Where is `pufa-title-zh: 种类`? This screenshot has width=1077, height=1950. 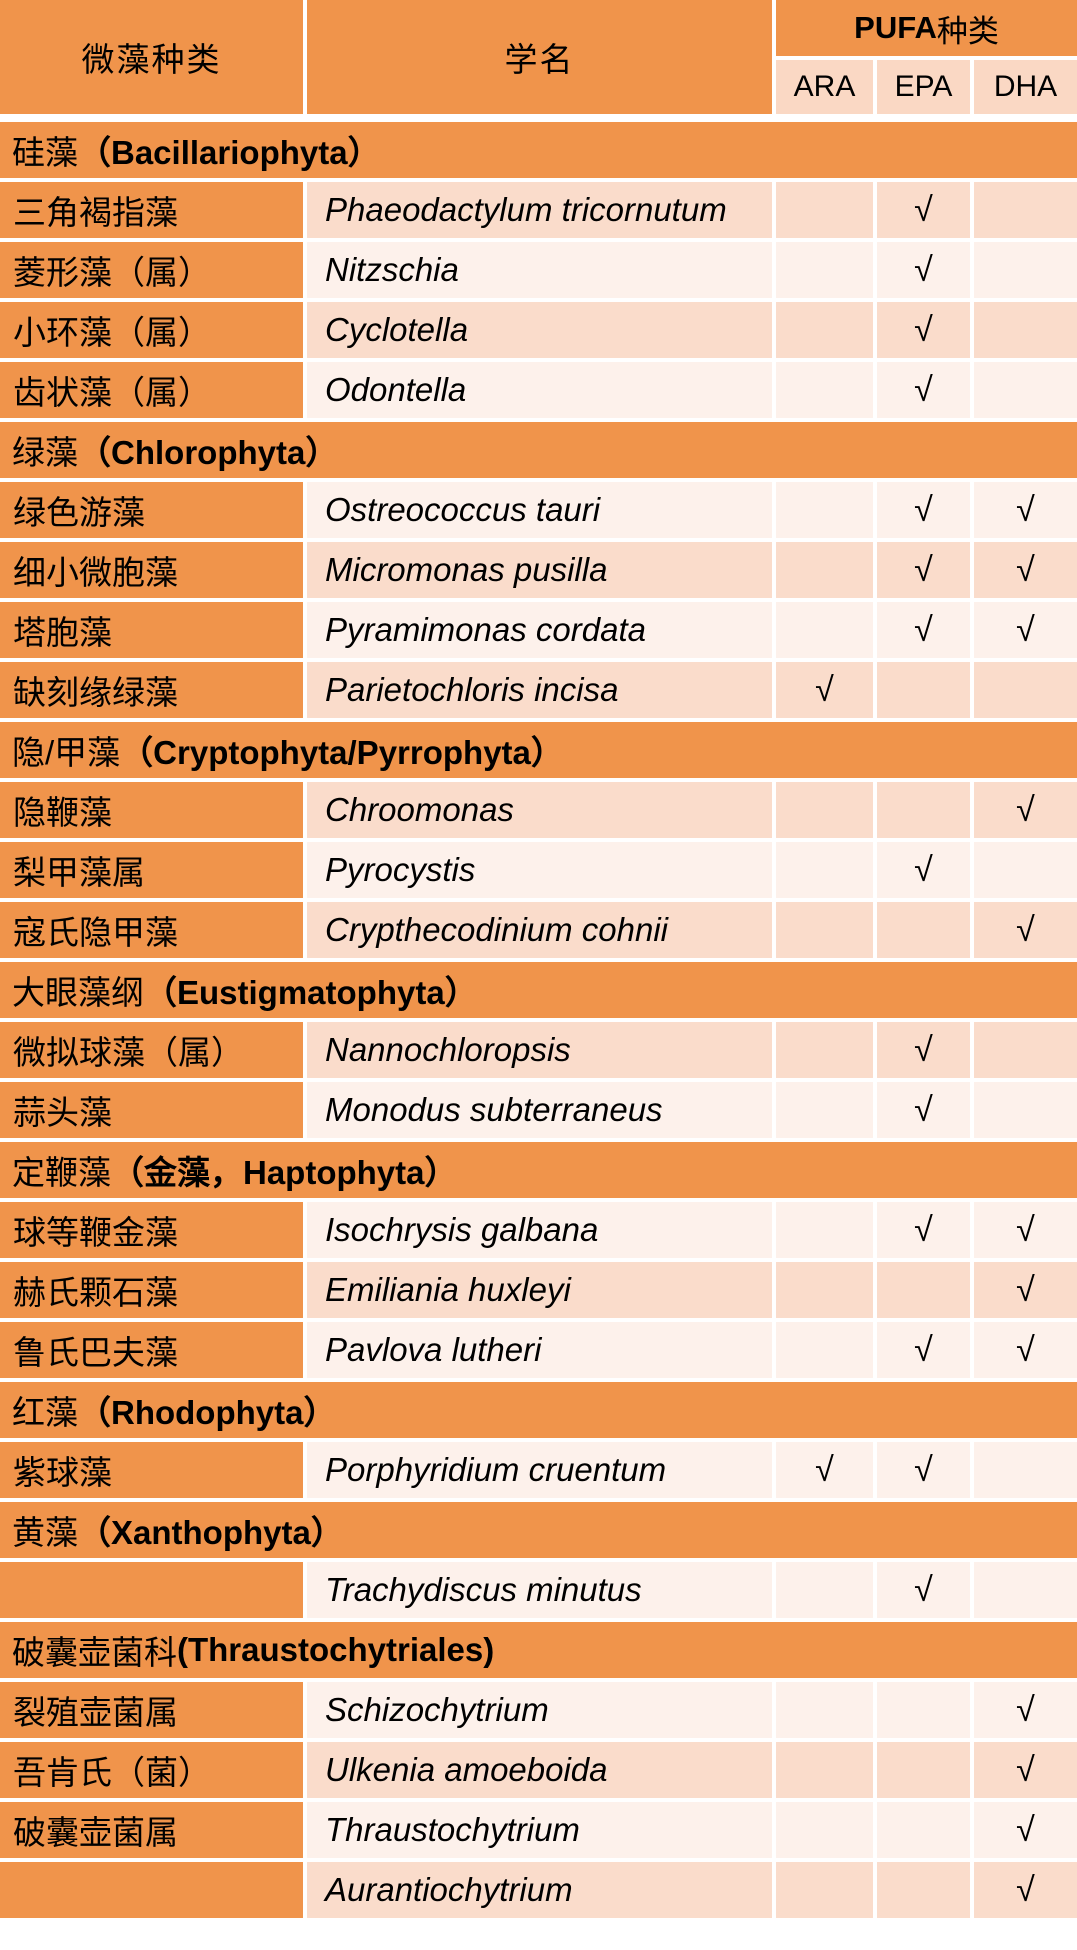
pufa-title-zh: 种类 is located at coordinates (967, 31).